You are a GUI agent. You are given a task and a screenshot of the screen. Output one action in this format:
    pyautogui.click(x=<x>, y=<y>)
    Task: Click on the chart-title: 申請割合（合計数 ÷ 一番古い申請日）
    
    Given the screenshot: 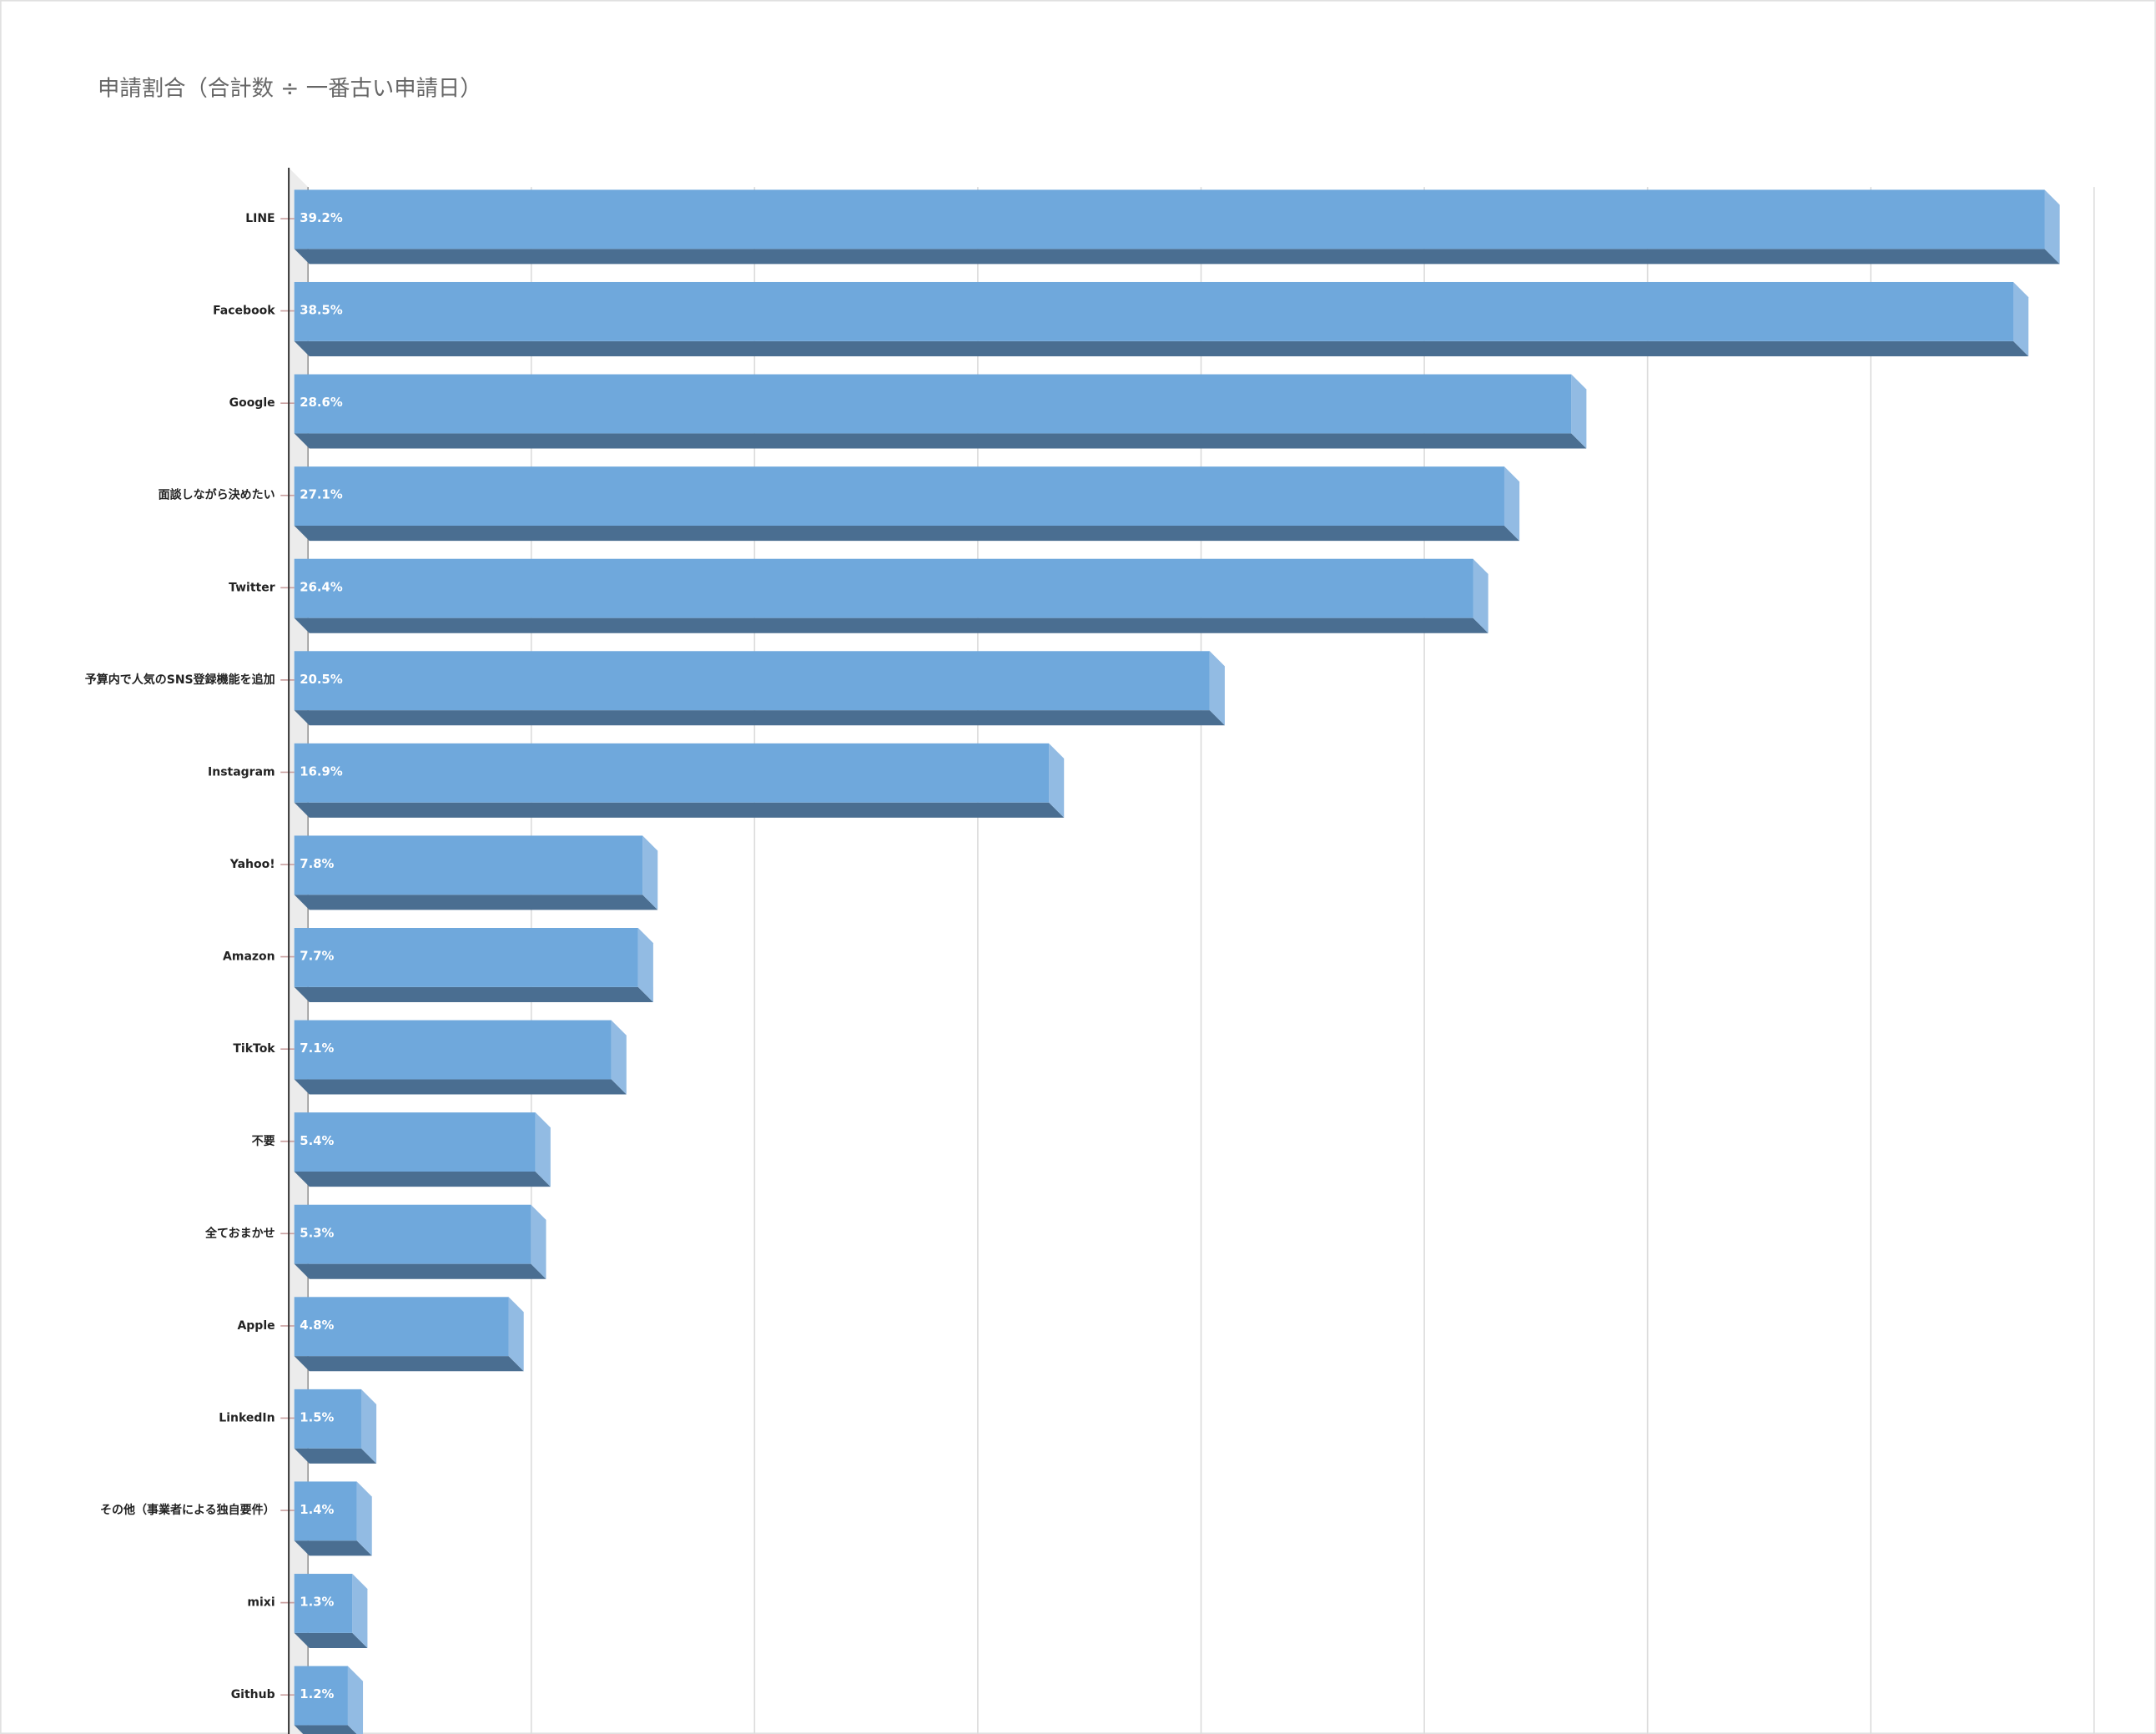 What is the action you would take?
    pyautogui.click(x=290, y=90)
    